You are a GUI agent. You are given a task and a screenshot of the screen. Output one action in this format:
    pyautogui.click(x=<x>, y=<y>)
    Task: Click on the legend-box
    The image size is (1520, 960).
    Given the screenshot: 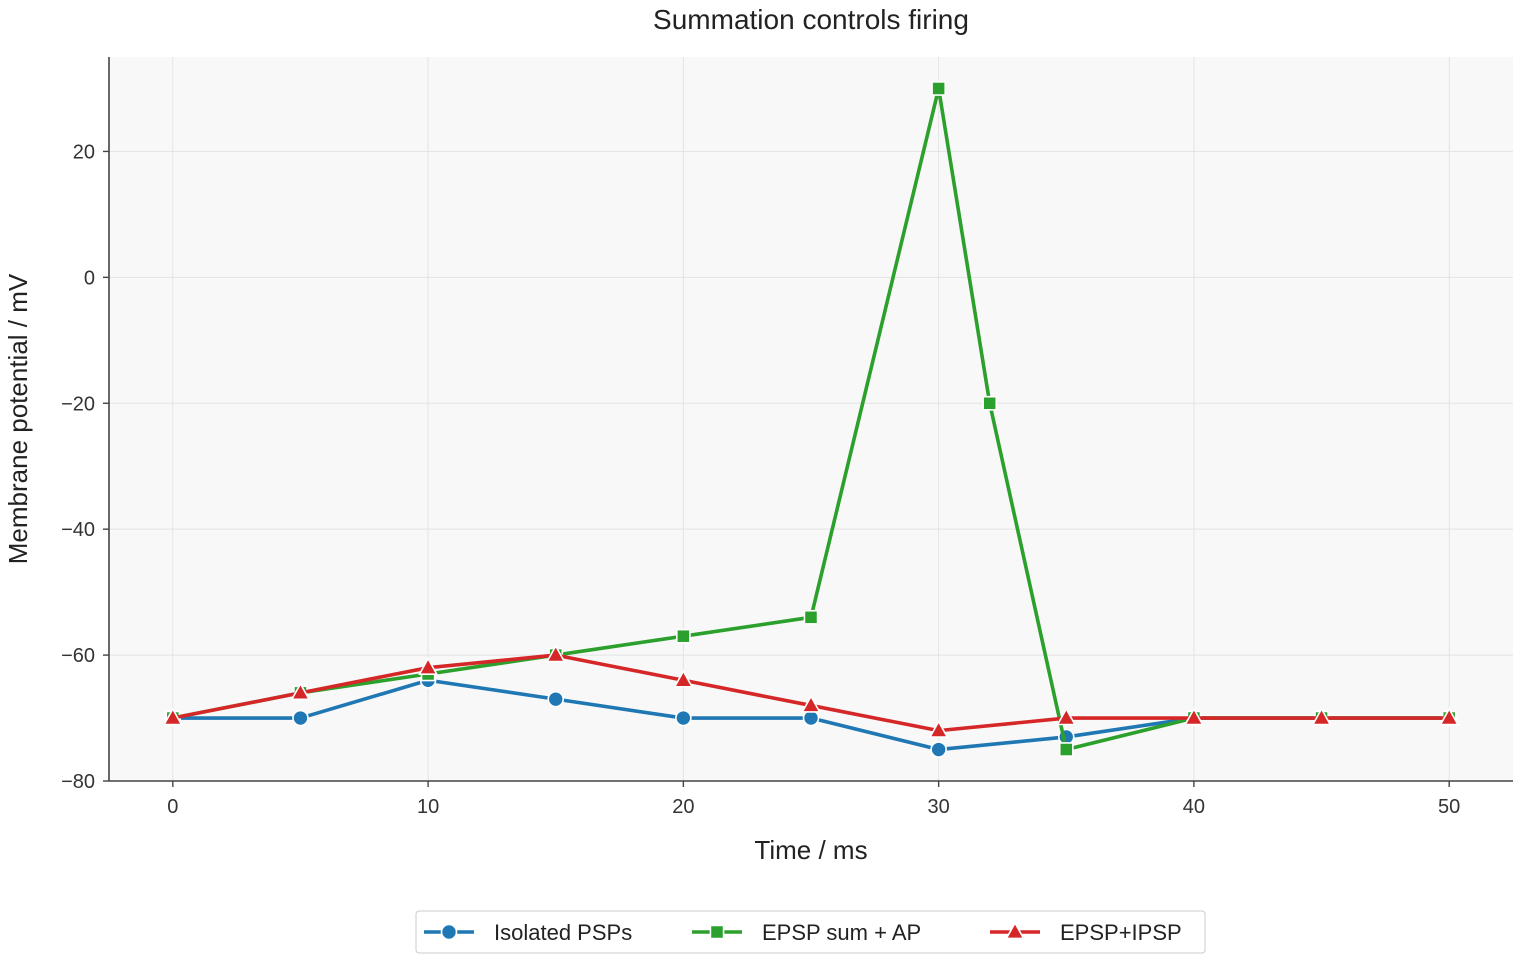 What is the action you would take?
    pyautogui.click(x=810, y=932)
    